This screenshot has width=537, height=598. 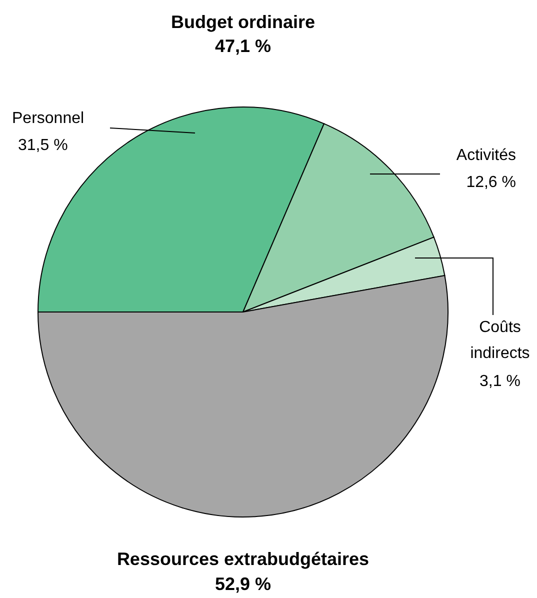 I want to click on data-label: 3,1 %, so click(x=500, y=381).